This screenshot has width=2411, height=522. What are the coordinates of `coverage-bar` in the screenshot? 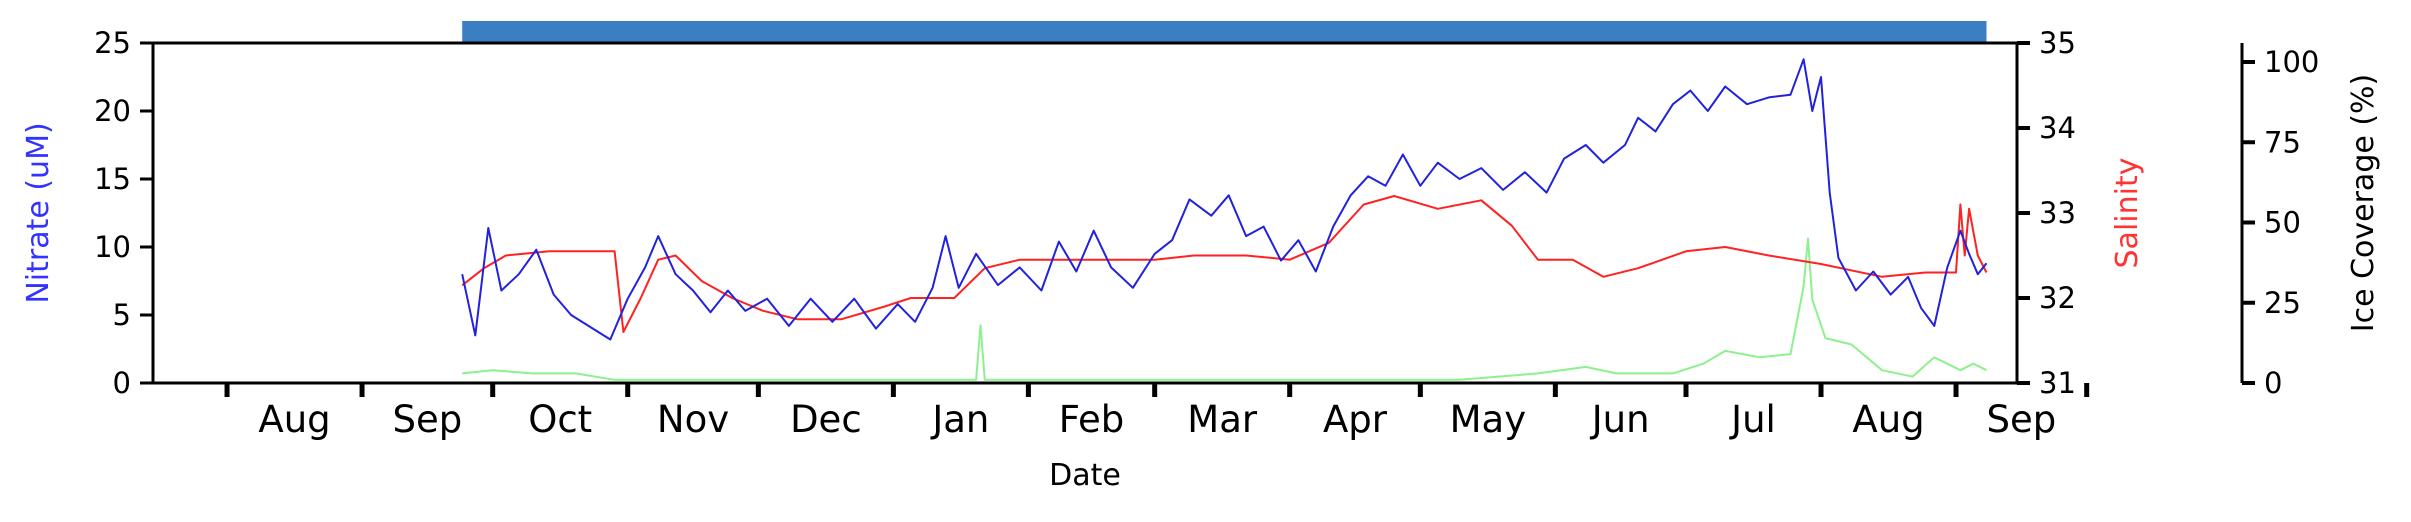 It's located at (1224, 31).